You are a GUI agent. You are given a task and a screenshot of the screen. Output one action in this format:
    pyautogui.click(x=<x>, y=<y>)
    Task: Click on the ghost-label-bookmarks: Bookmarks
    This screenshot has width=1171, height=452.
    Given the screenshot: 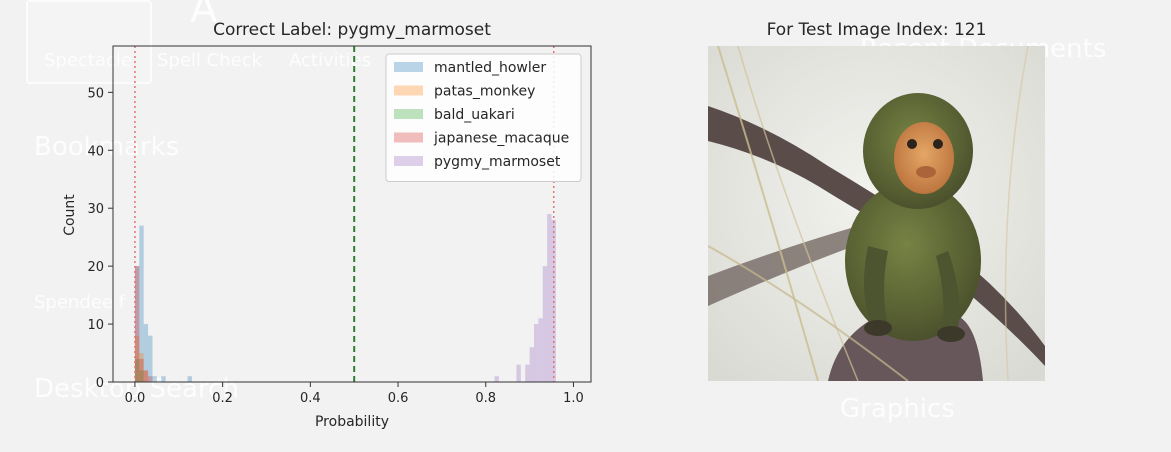 What is the action you would take?
    pyautogui.click(x=107, y=147)
    